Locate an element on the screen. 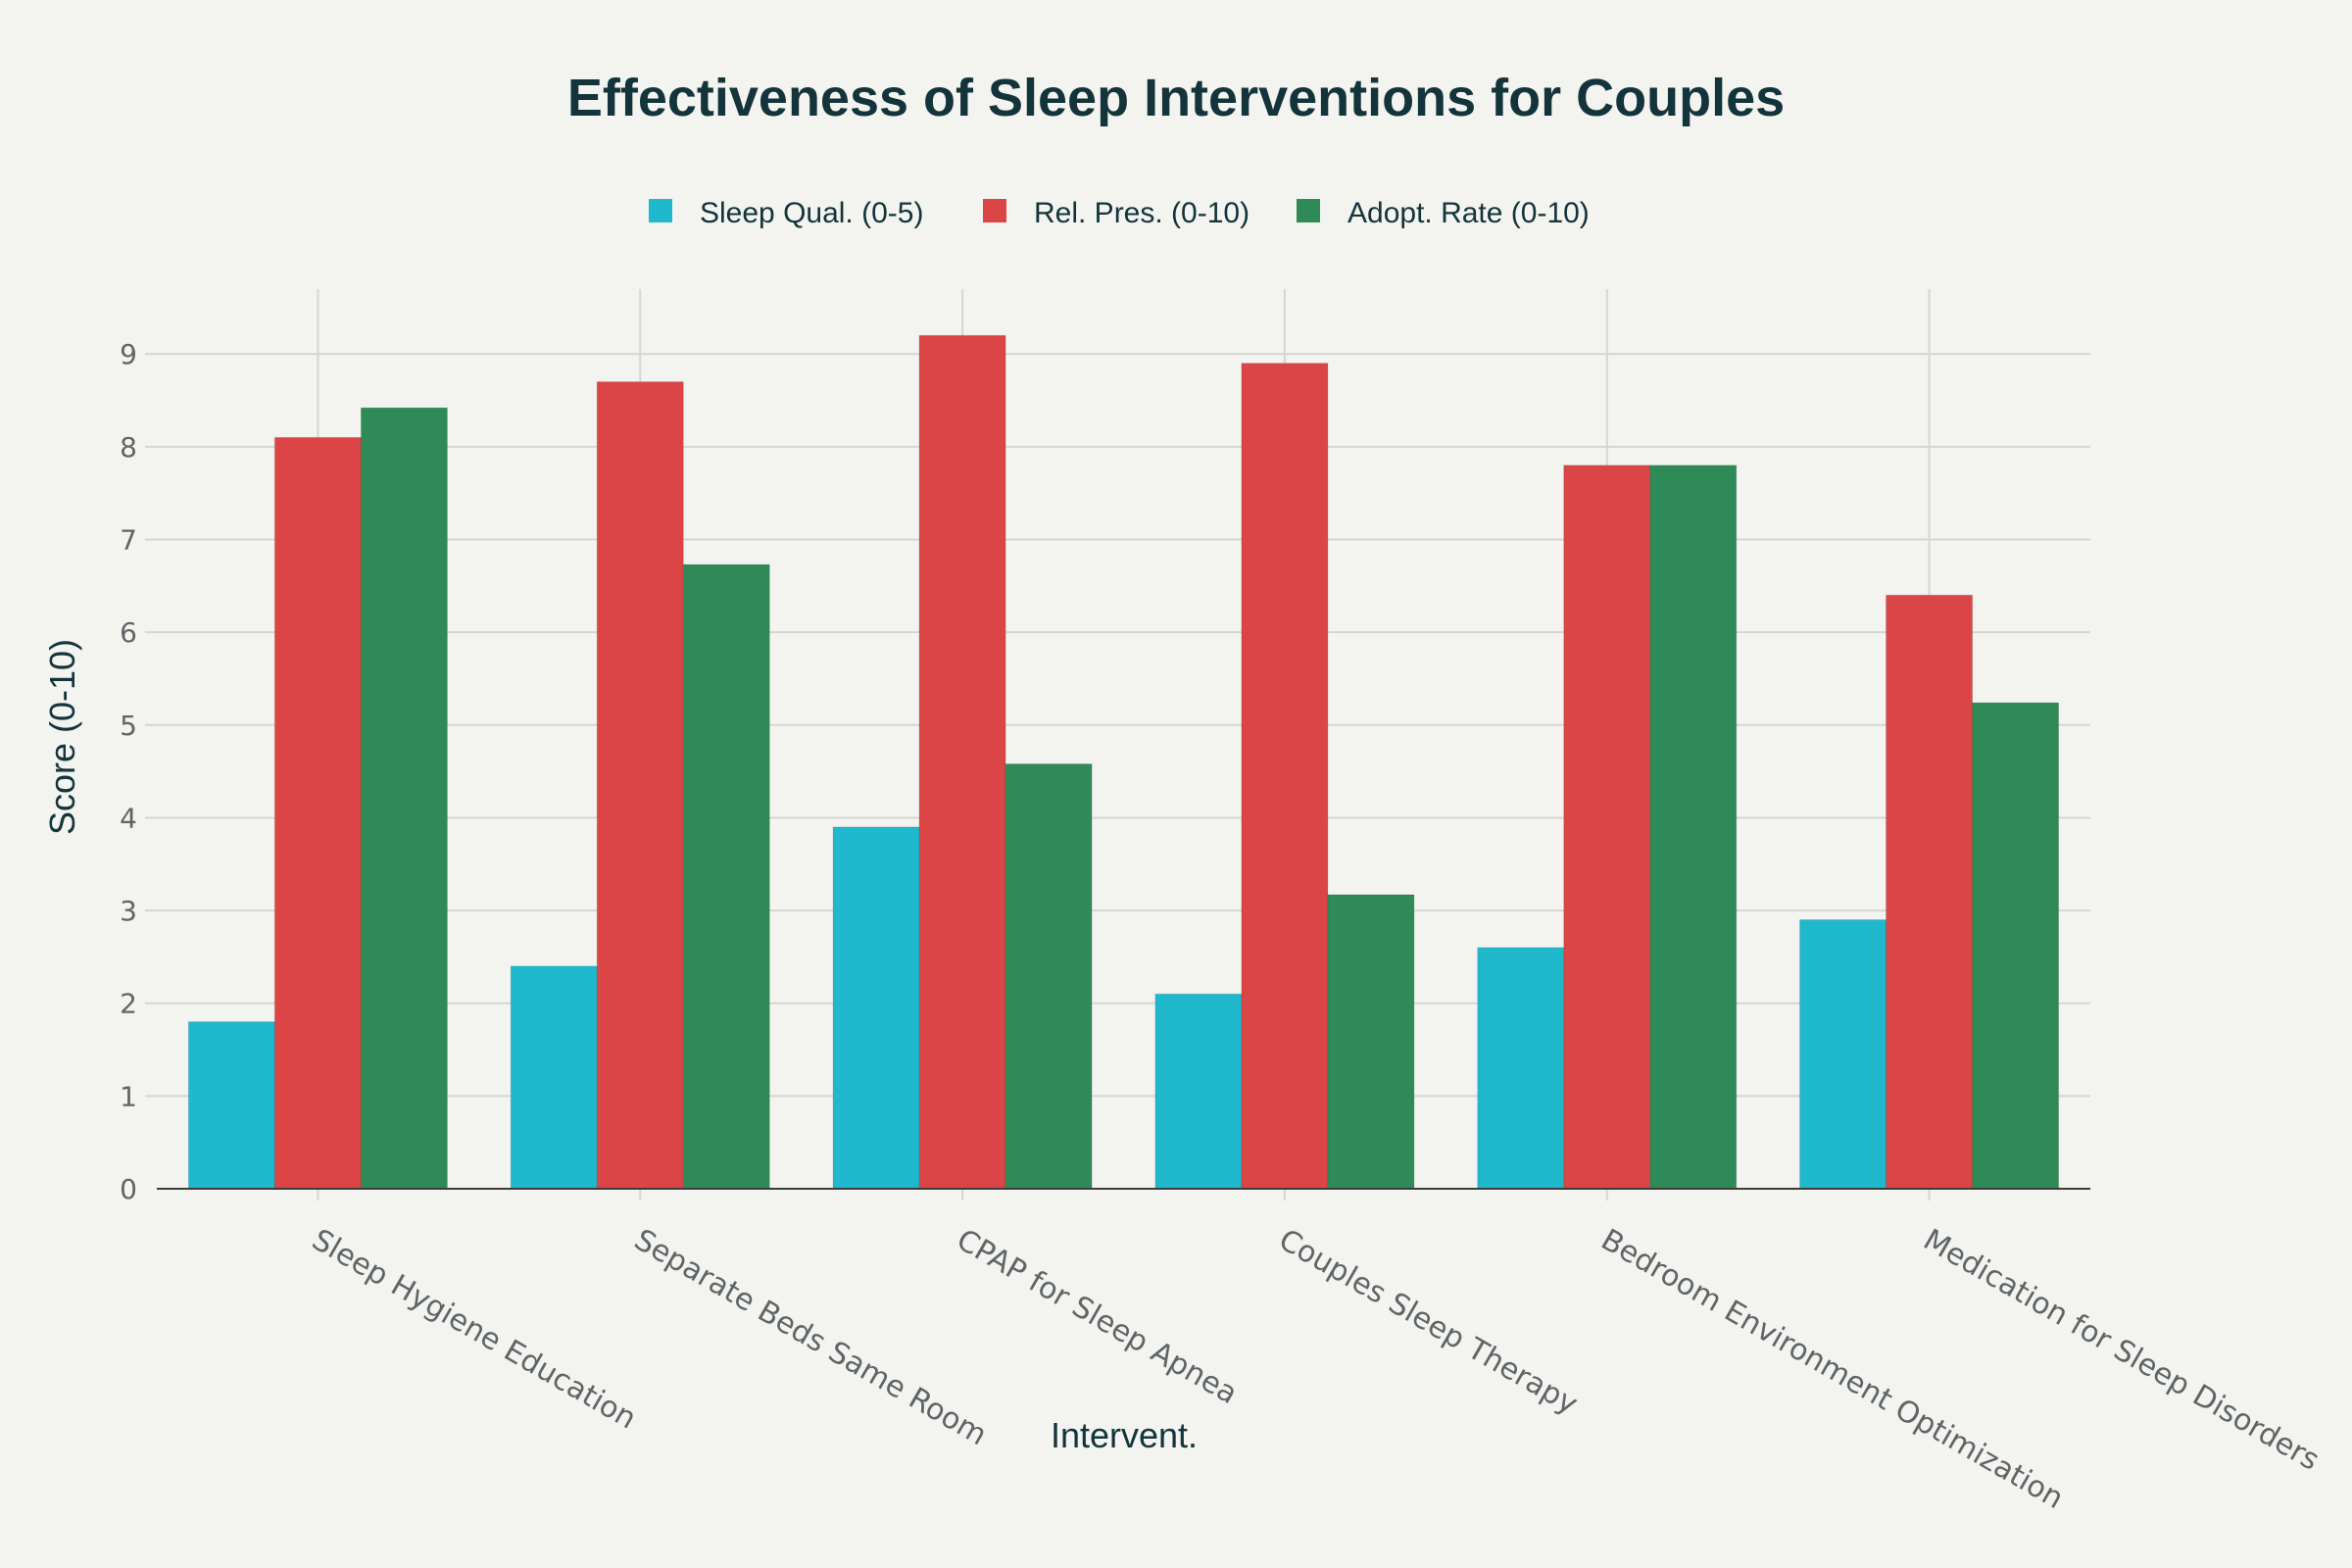 The width and height of the screenshot is (2352, 1568). x-tick-label: Couples Sleep Therapy is located at coordinates (1428, 1322).